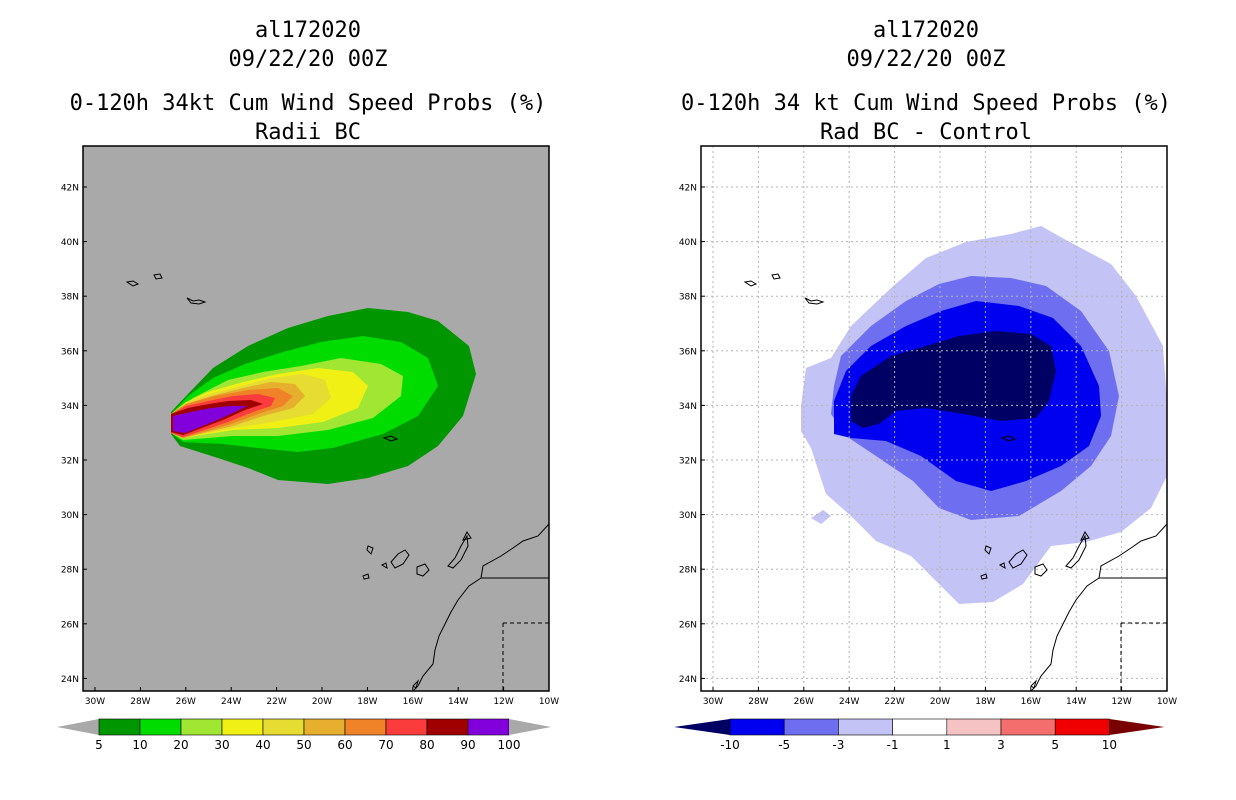 The image size is (1236, 800). I want to click on left-title-experiment: Radii BC, so click(308, 132).